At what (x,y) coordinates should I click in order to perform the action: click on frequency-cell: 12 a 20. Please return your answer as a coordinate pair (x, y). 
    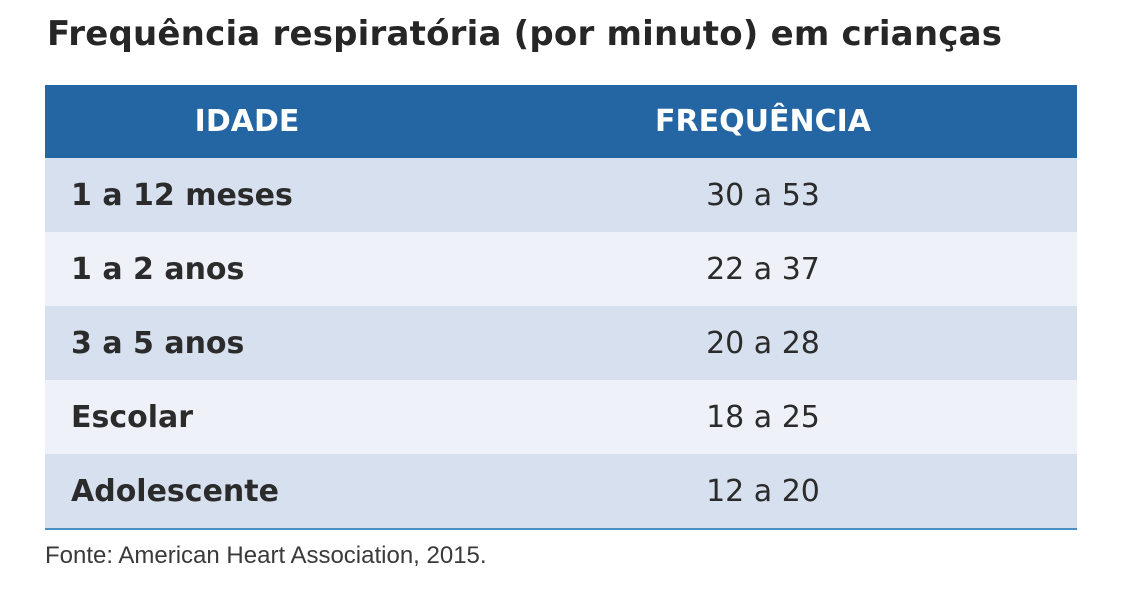
    Looking at the image, I should click on (763, 491).